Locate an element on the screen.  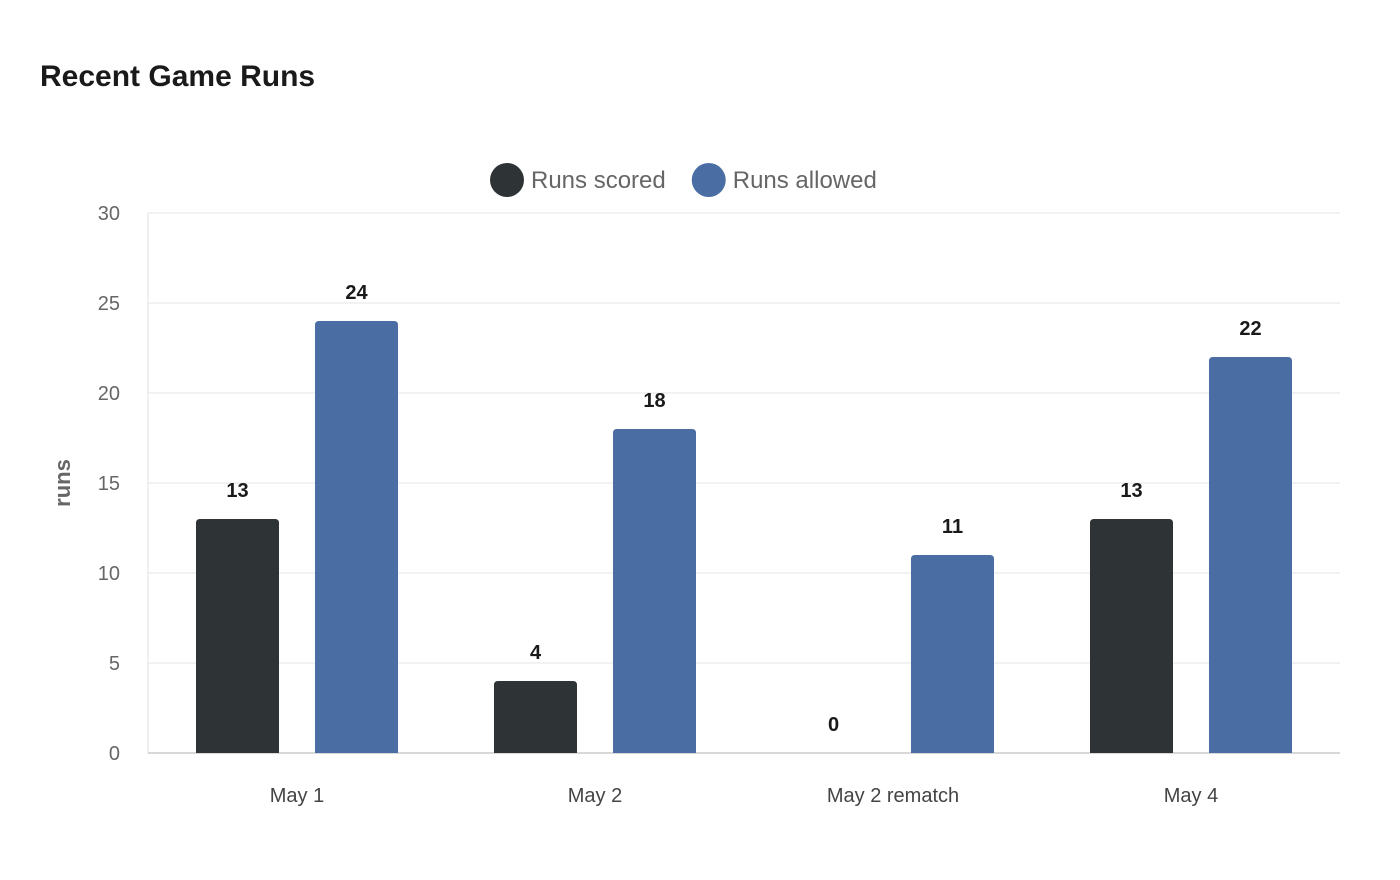
y-tick-label: 25 is located at coordinates (109, 304).